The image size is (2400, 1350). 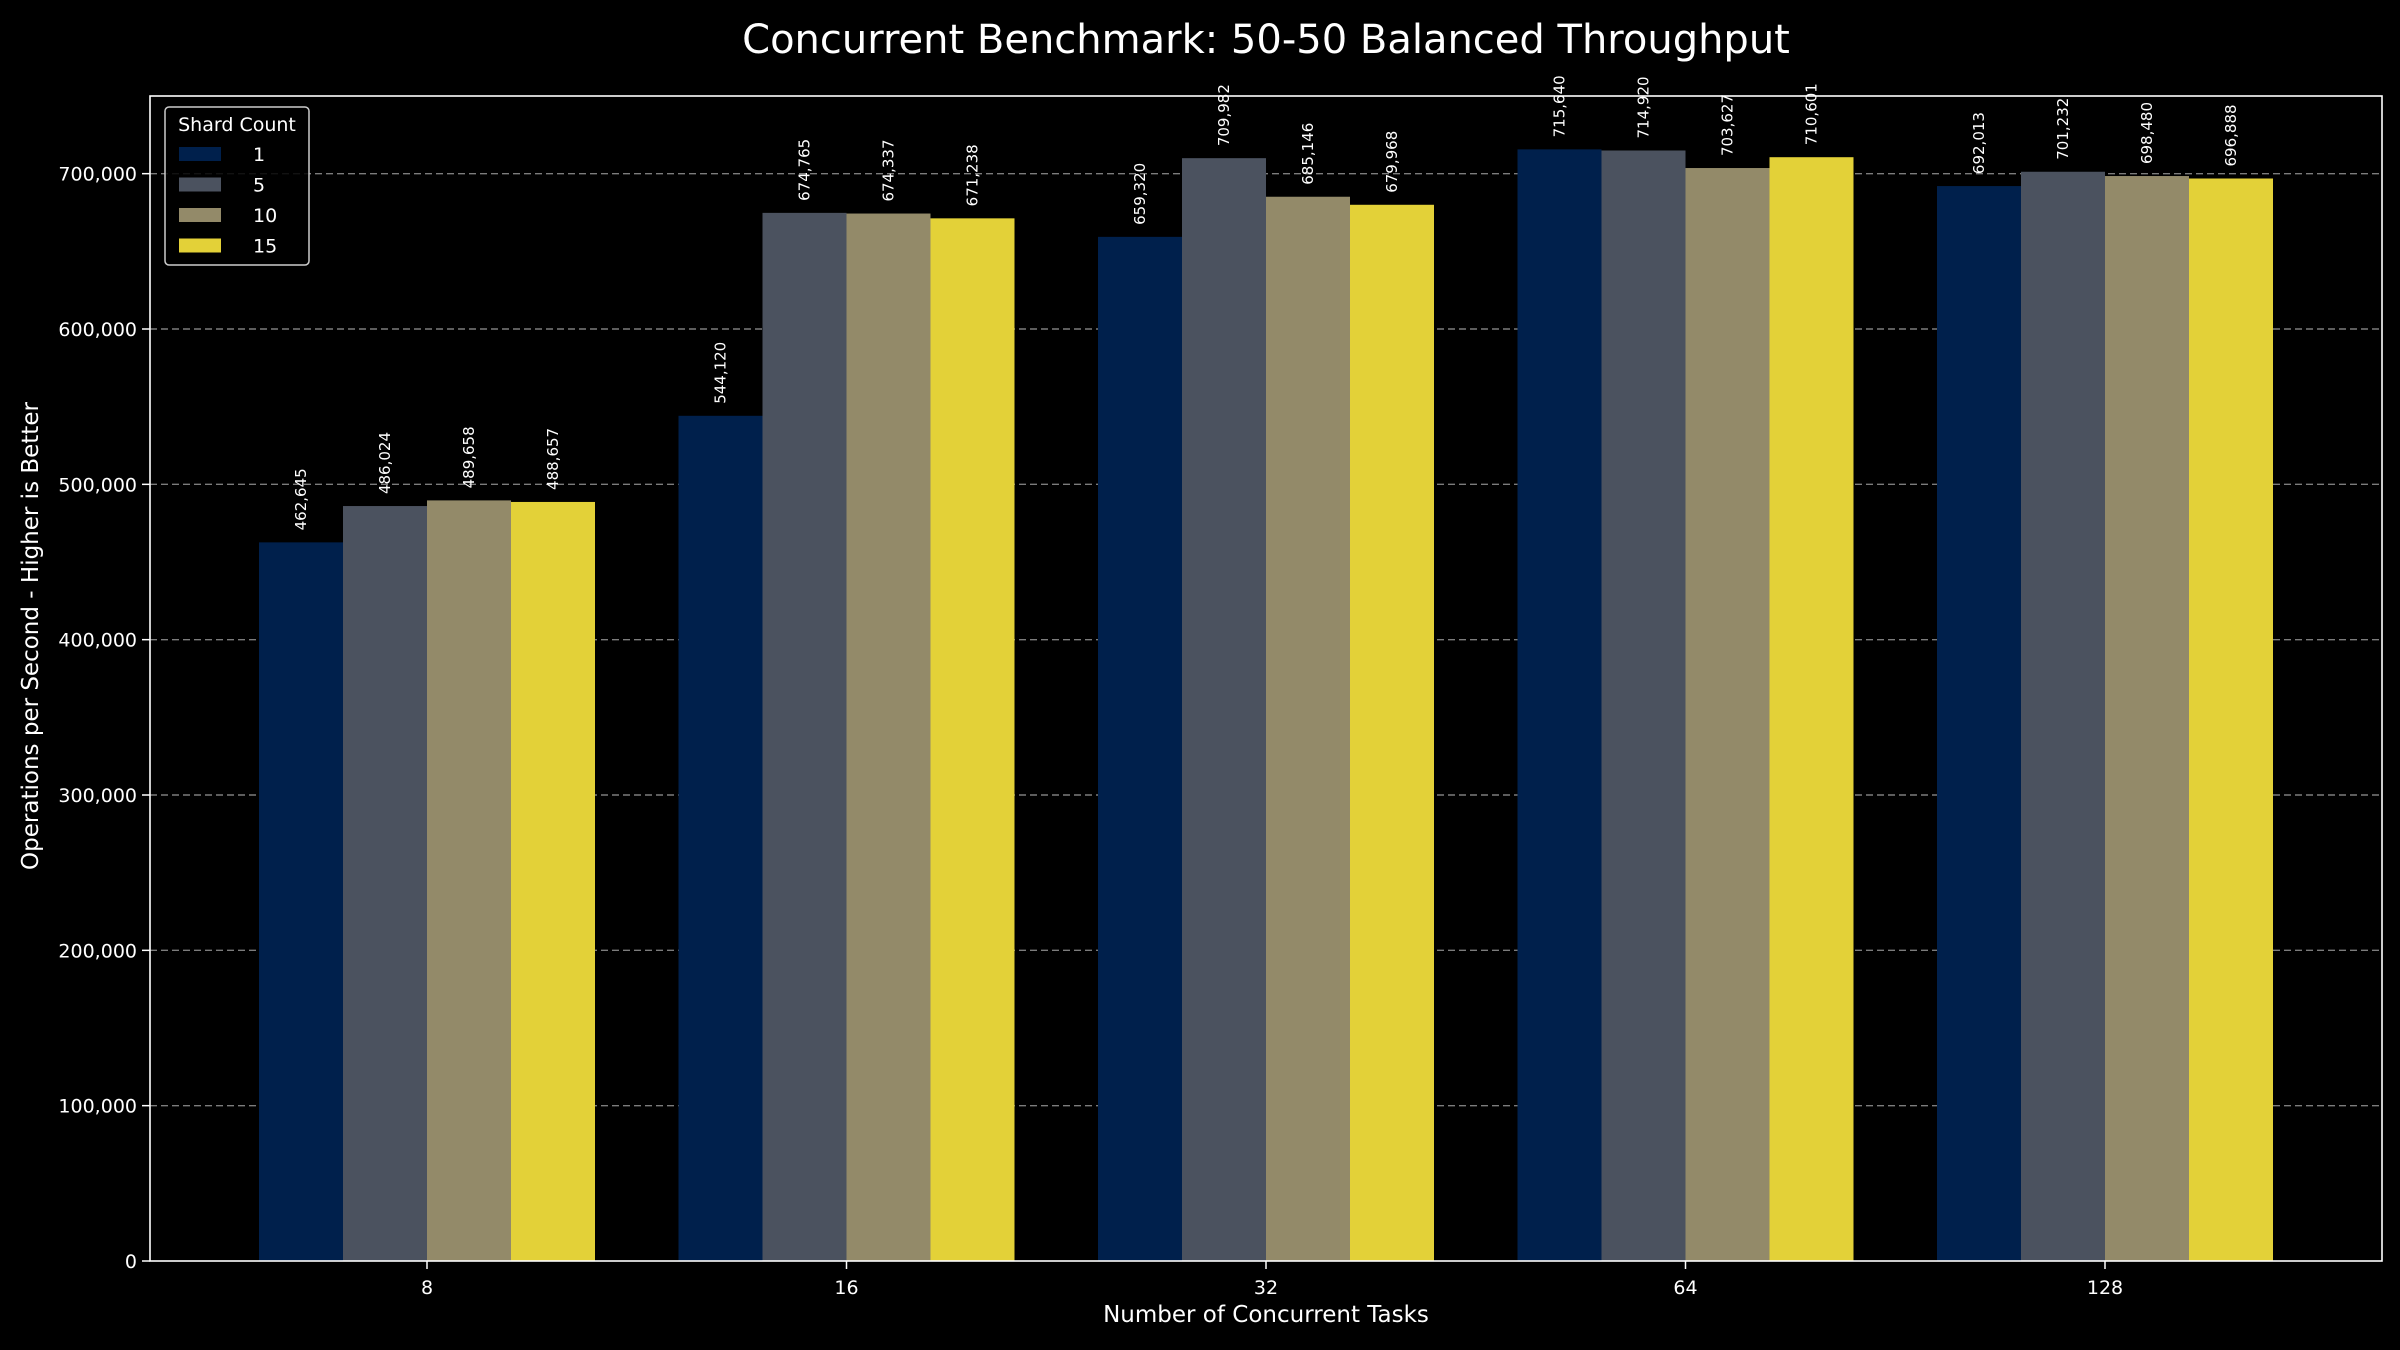 I want to click on x-tick-label: 8, so click(x=427, y=1288).